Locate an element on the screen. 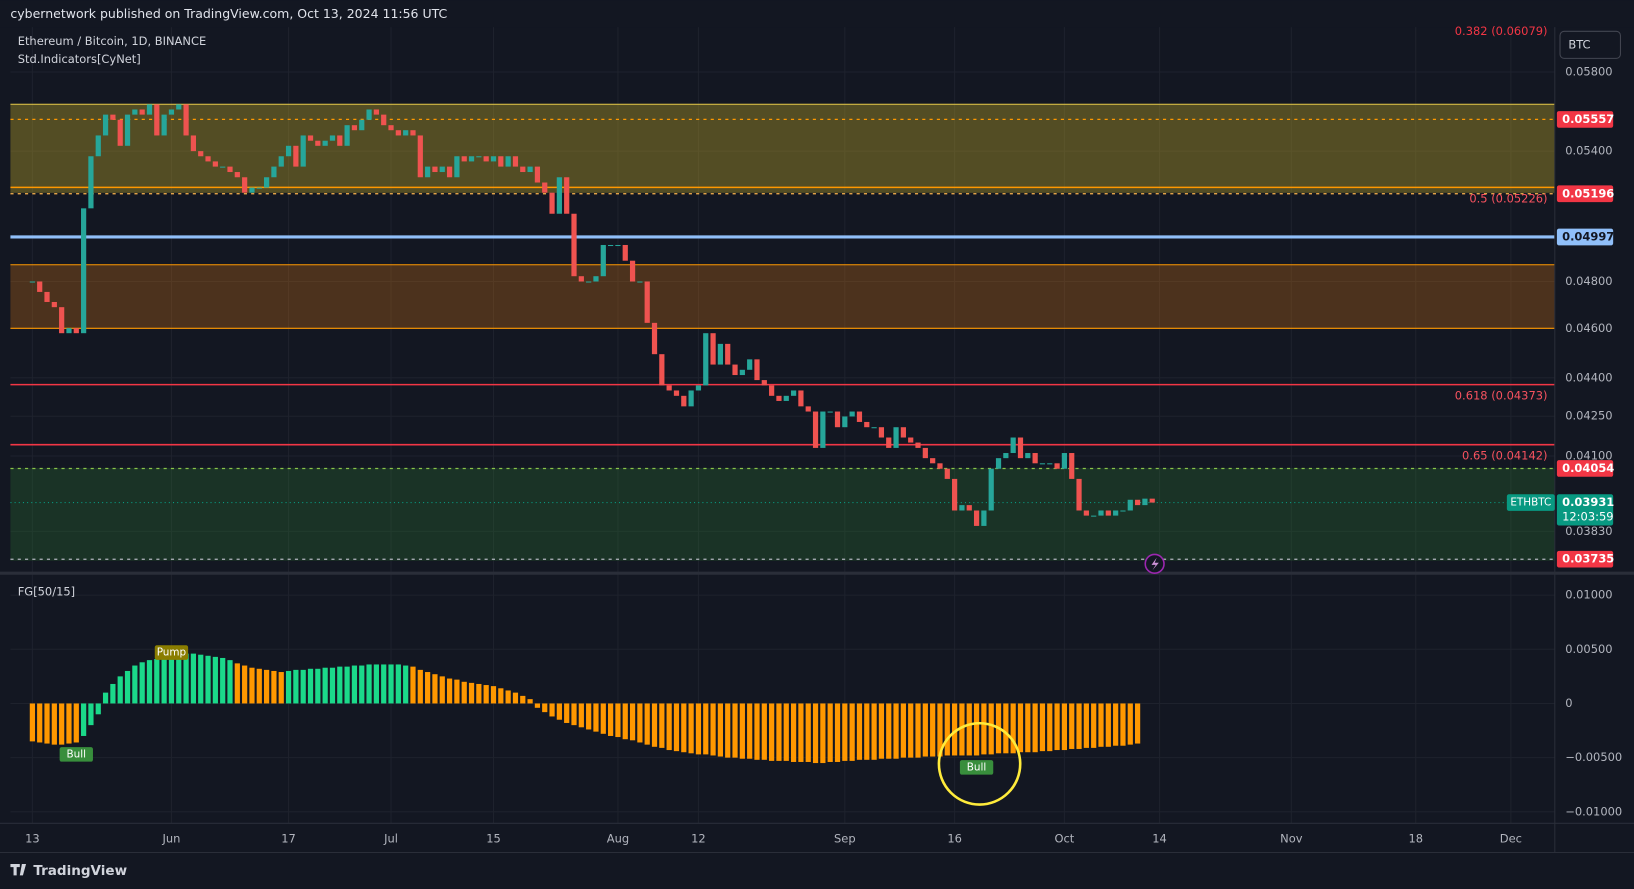 Image resolution: width=1634 pixels, height=889 pixels. y-tick-label: 0.00500 is located at coordinates (1588, 649).